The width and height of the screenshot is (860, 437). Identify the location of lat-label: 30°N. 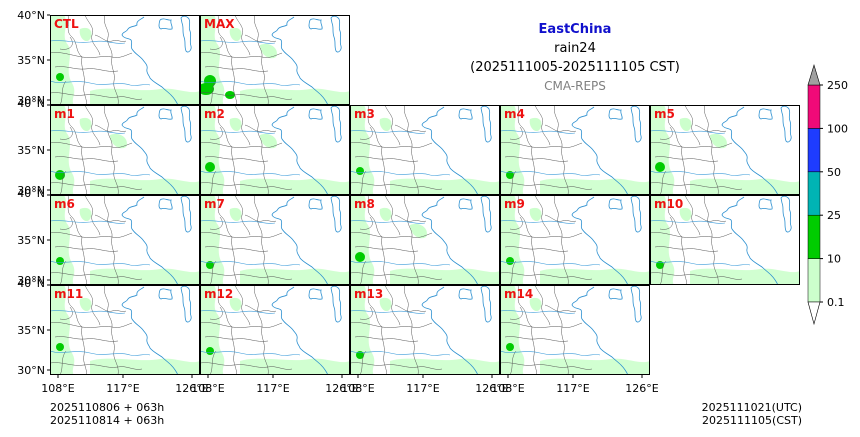
(31, 370).